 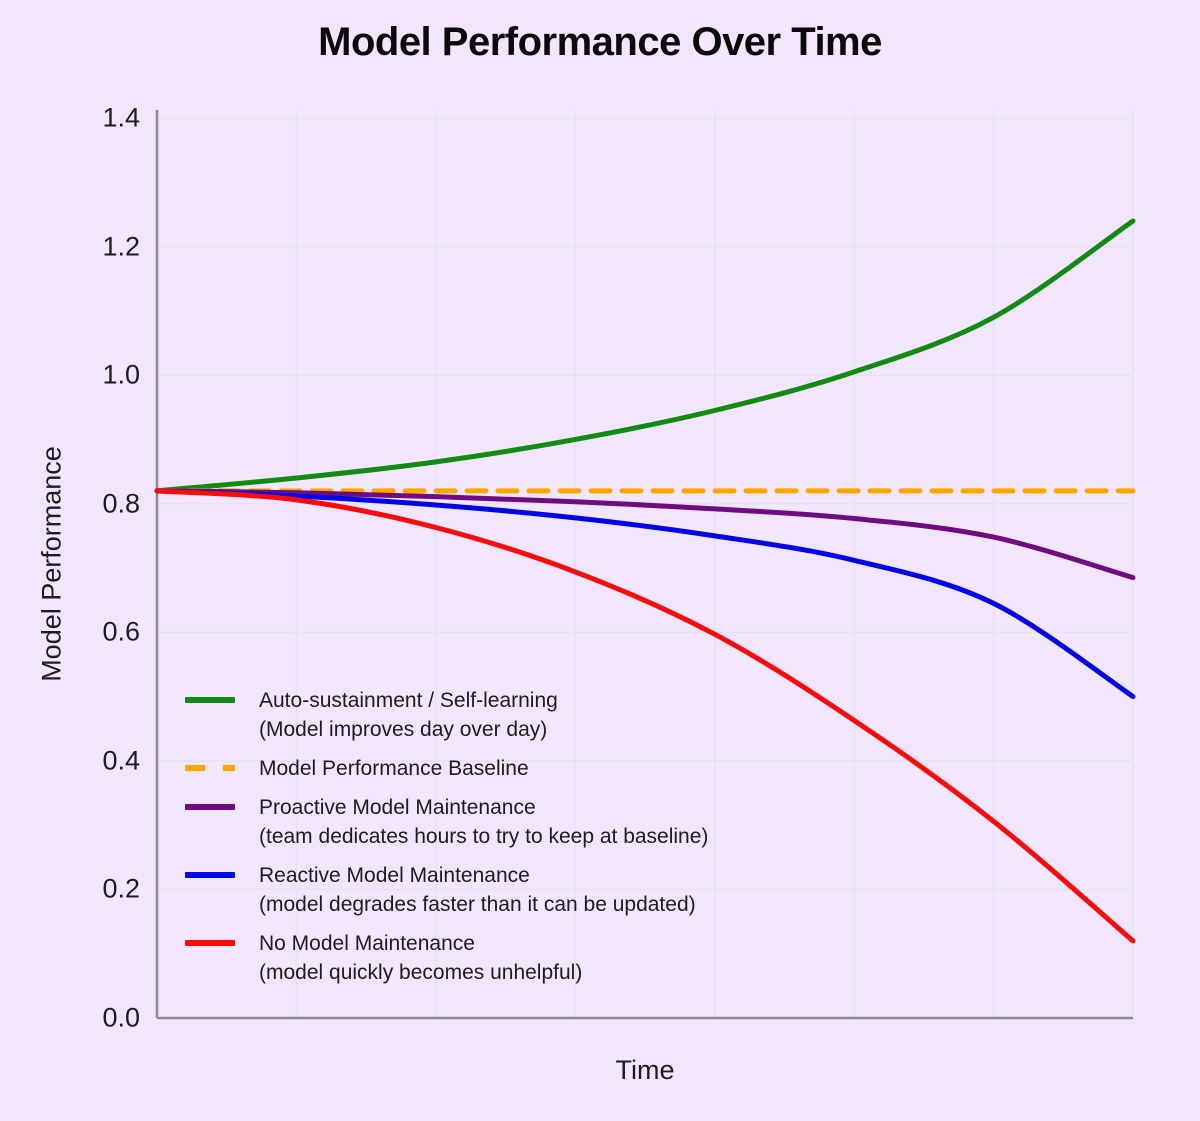 I want to click on legend-label: Reactive Model Maintenance, so click(x=394, y=875).